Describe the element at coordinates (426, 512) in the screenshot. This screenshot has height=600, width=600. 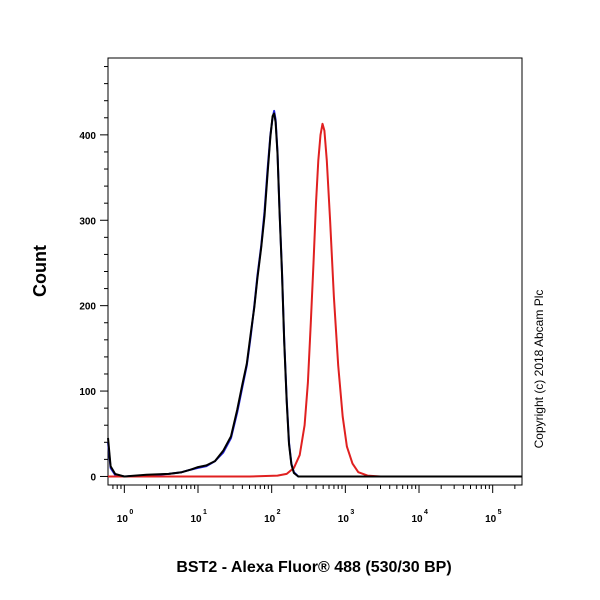
I see `x-tick-exponent: 4` at that location.